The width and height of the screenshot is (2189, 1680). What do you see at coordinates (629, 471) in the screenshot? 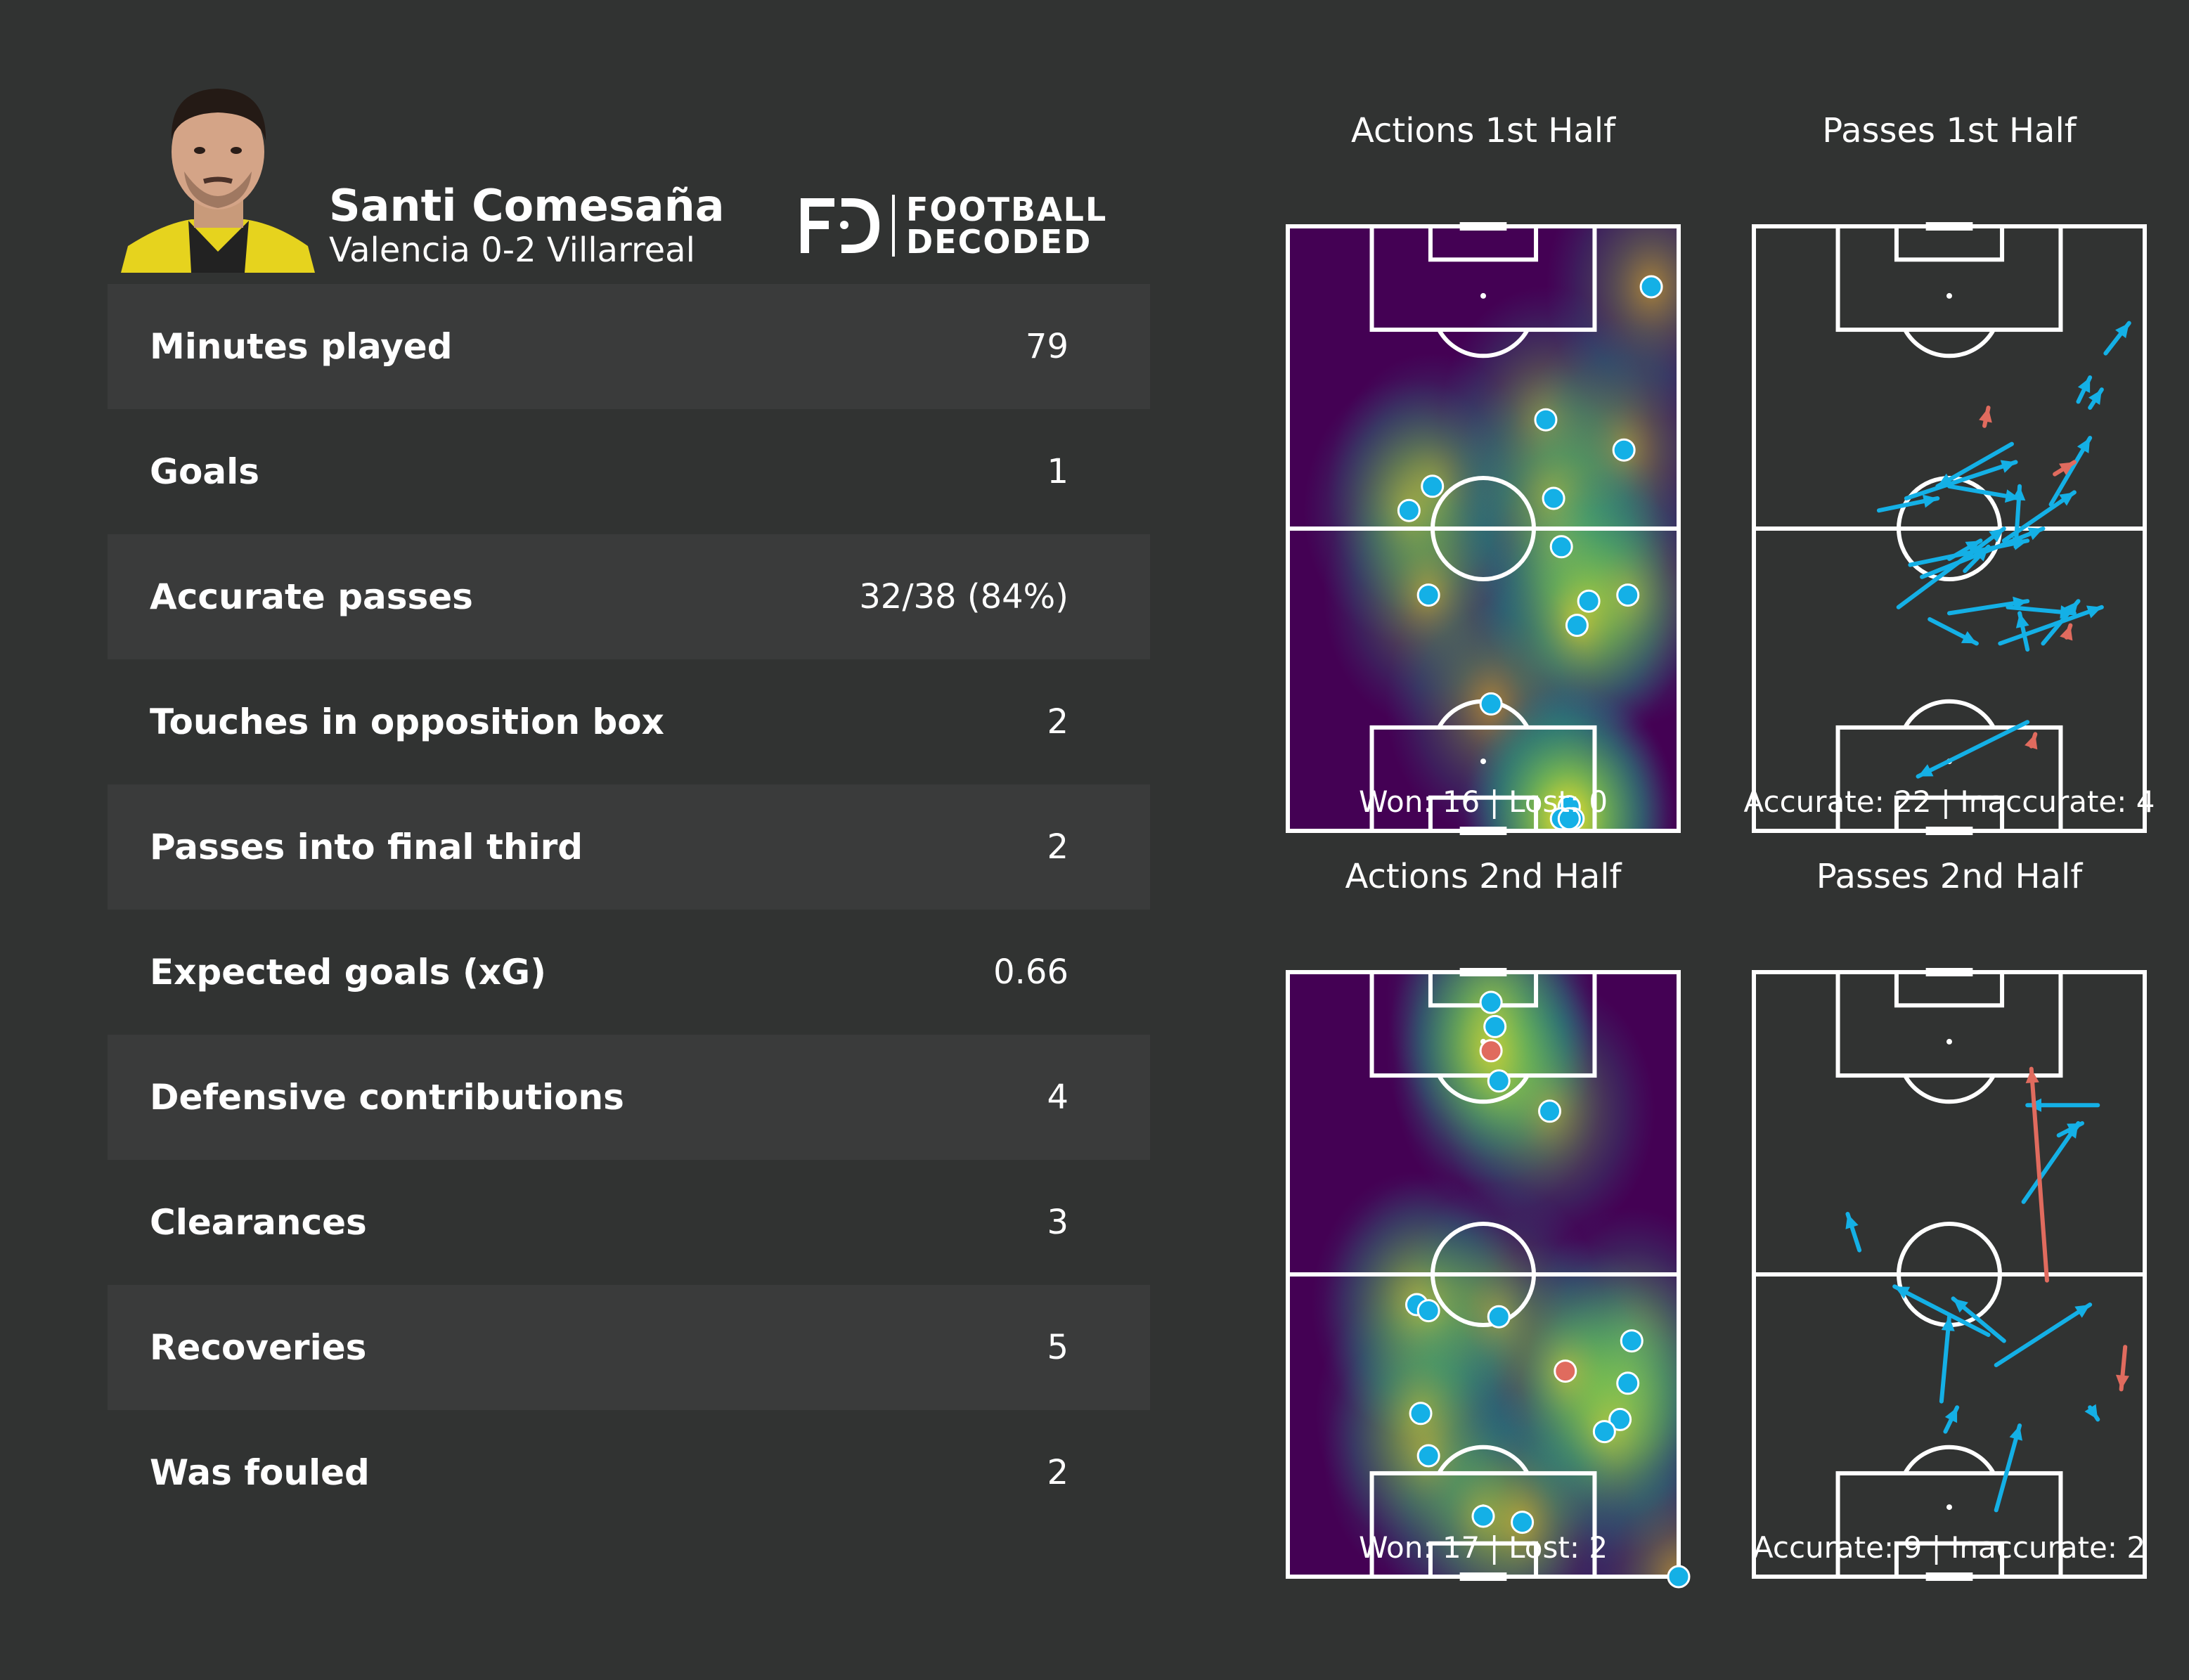
I see `stat-row: Goals 1` at bounding box center [629, 471].